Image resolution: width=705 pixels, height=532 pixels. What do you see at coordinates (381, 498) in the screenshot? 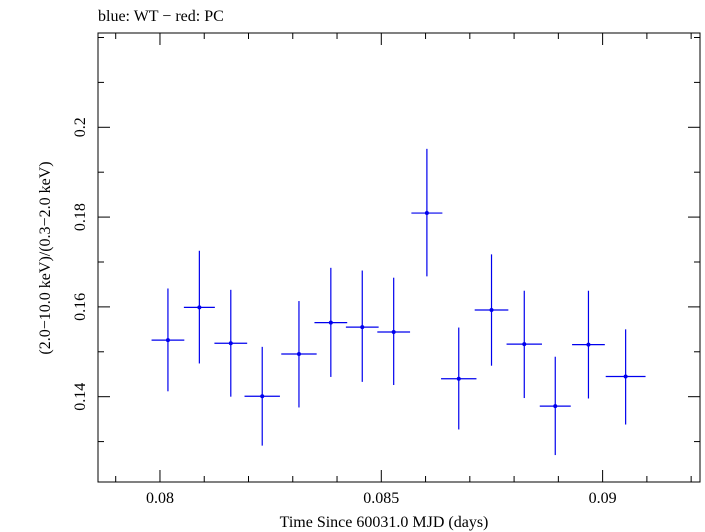
I see `x-tick-label: 0.085` at bounding box center [381, 498].